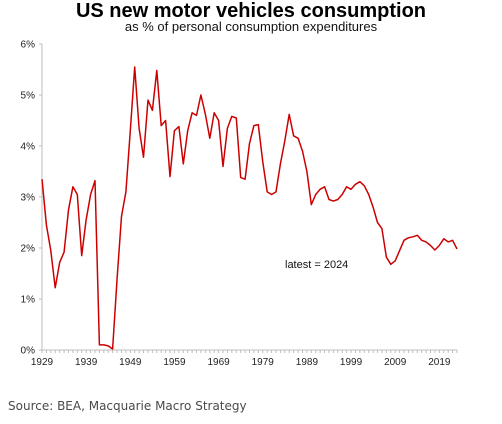 This screenshot has width=502, height=424. Describe the element at coordinates (28, 198) in the screenshot. I see `y-tick-label: 3%` at that location.